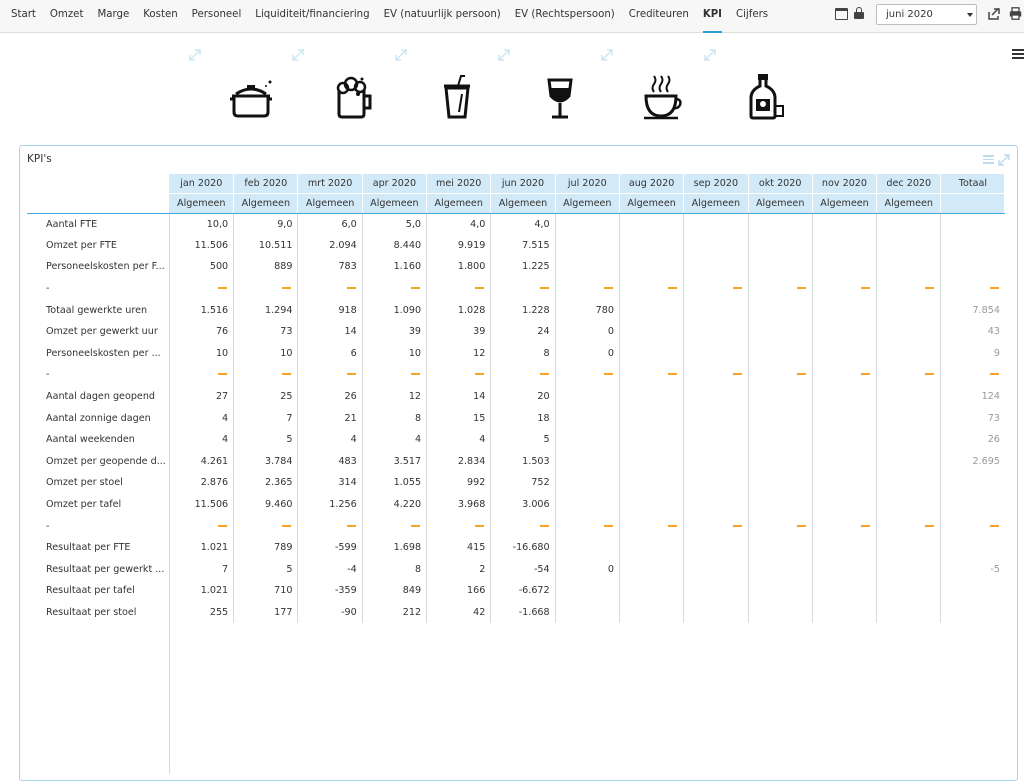 Image resolution: width=1024 pixels, height=783 pixels. What do you see at coordinates (266, 310) in the screenshot?
I see `table-cell: 1.294` at bounding box center [266, 310].